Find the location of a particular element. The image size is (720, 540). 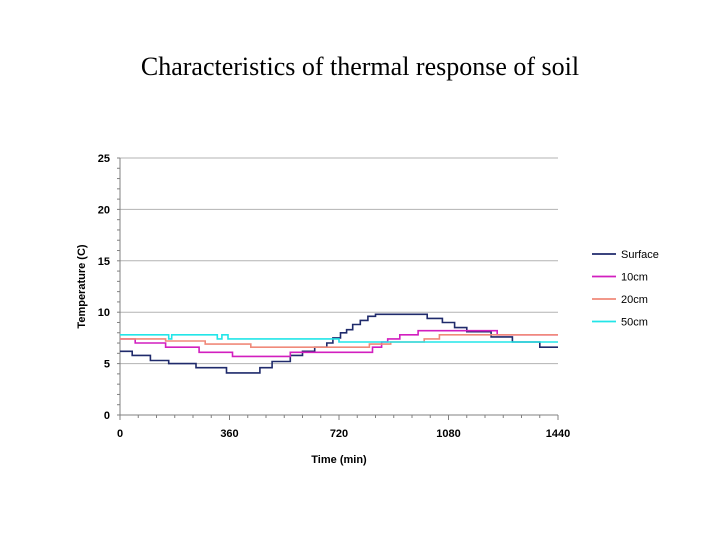

y-tick-label: 0 is located at coordinates (107, 416).